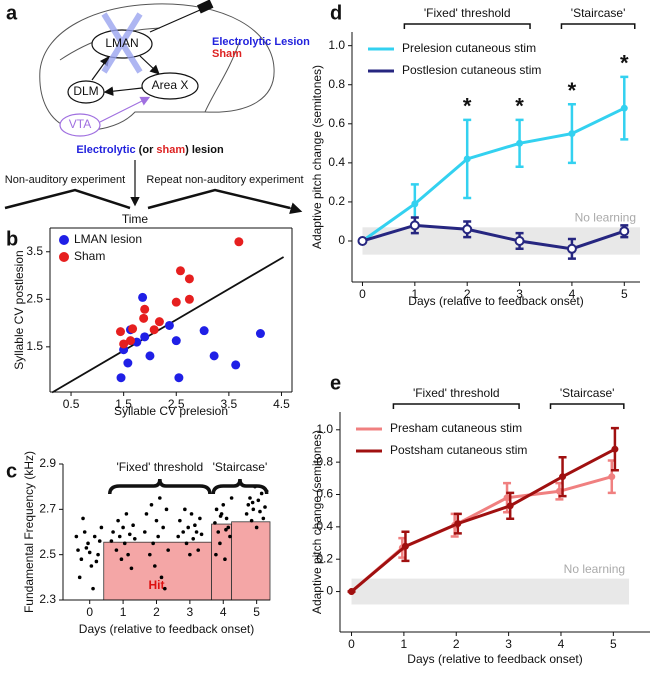  Describe the element at coordinates (227, 54) in the screenshot. I see `legend-sham: Sham` at that location.